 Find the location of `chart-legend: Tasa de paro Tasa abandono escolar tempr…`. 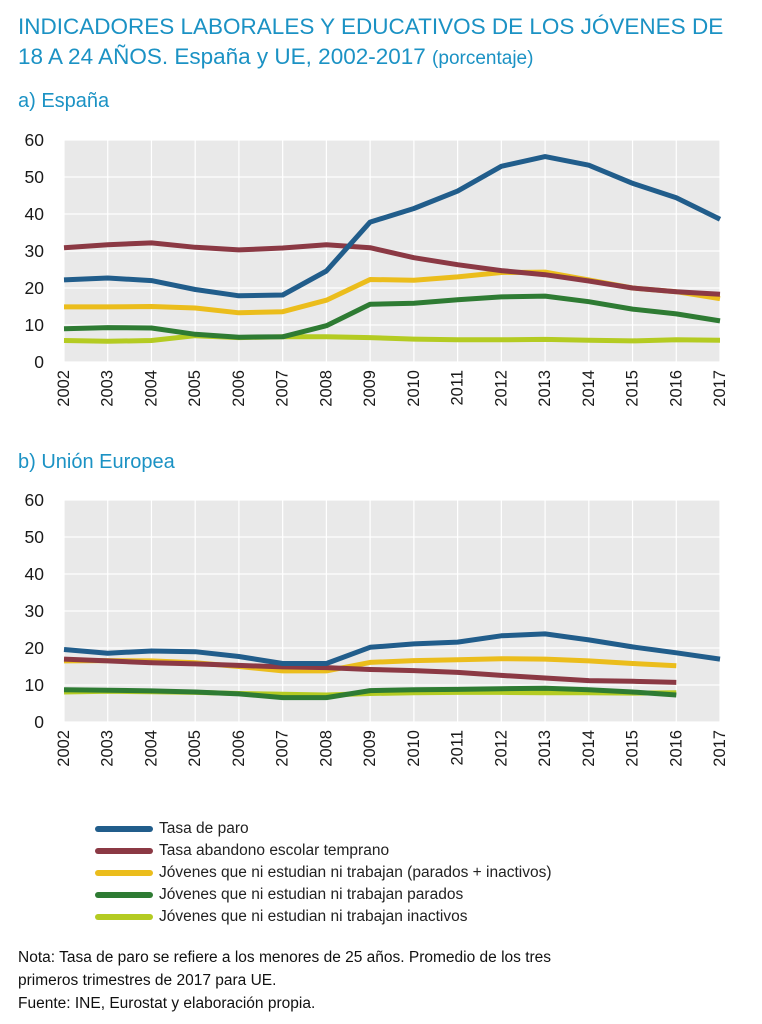

chart-legend: Tasa de paro Tasa abandono escolar tempr… is located at coordinates (323, 873).